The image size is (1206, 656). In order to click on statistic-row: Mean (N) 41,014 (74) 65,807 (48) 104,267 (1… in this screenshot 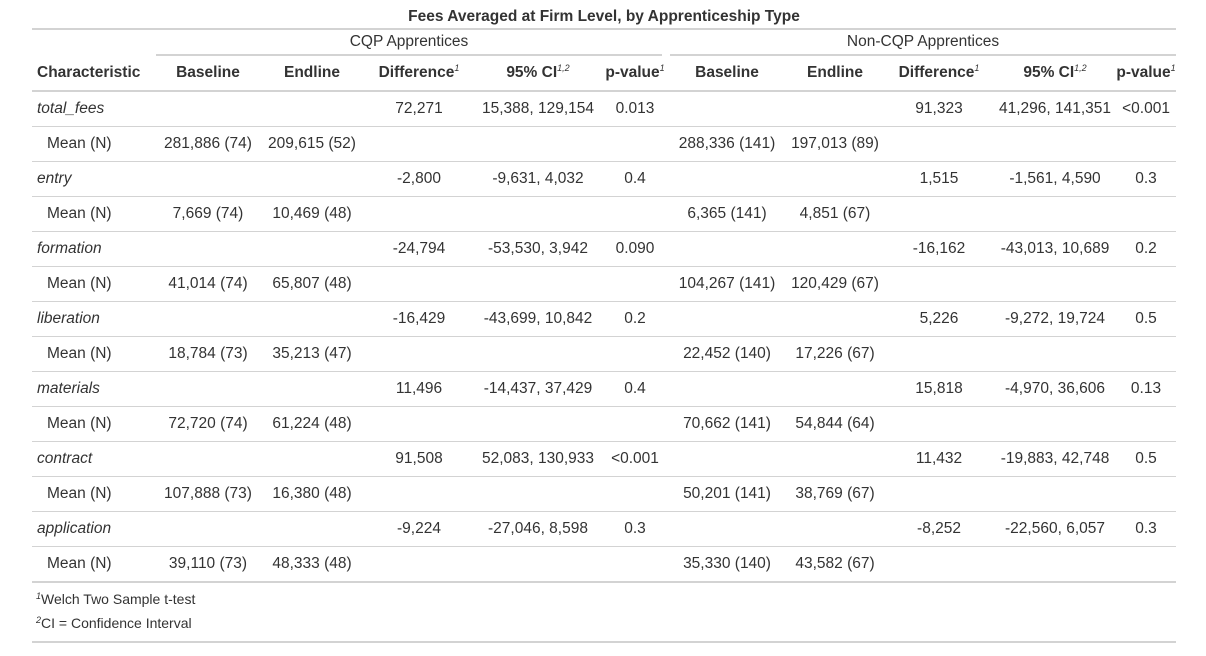, I will do `click(604, 284)`.